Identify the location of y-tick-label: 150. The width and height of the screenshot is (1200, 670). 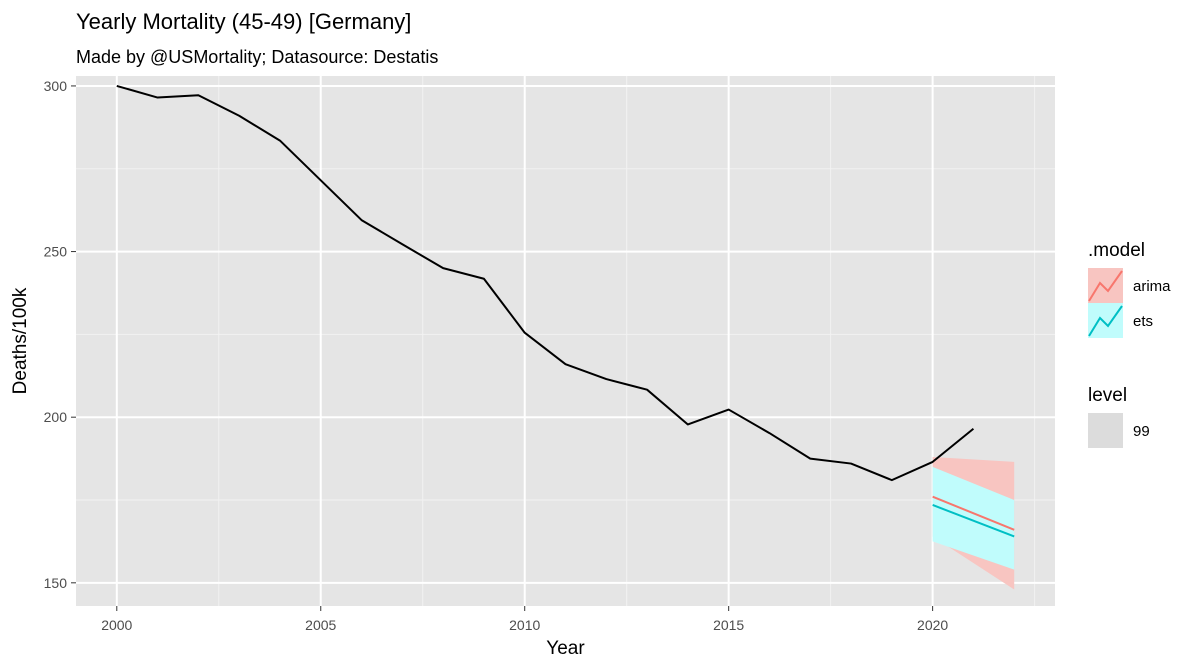
(56, 583).